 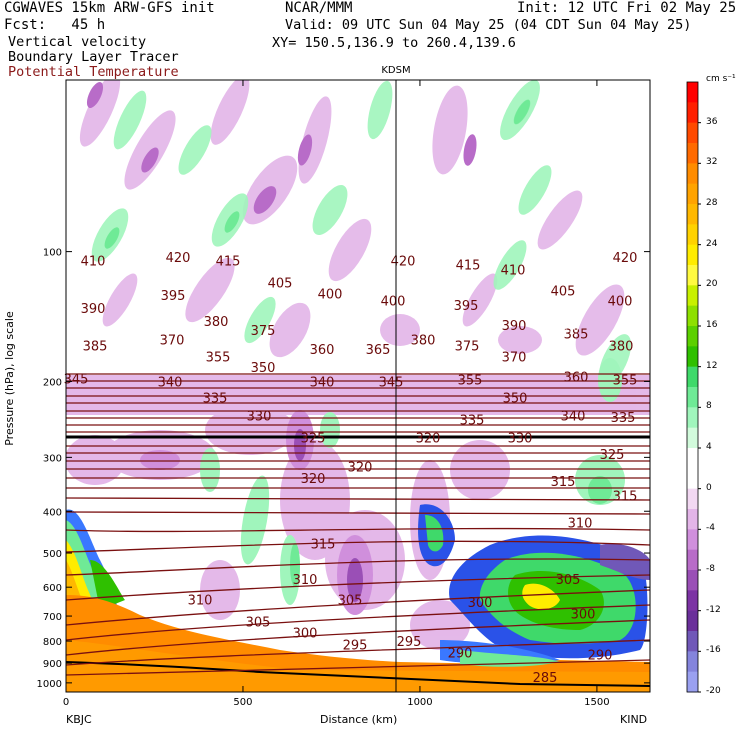 What do you see at coordinates (712, 284) in the screenshot?
I see `colorbar-tick-label: 20` at bounding box center [712, 284].